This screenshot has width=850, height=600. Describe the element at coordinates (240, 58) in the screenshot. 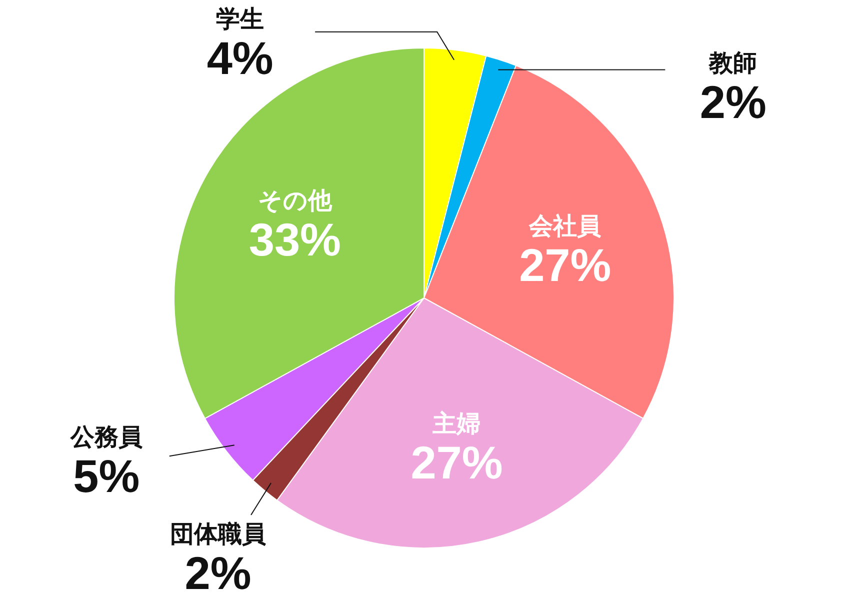

I see `data-label: 4%` at that location.